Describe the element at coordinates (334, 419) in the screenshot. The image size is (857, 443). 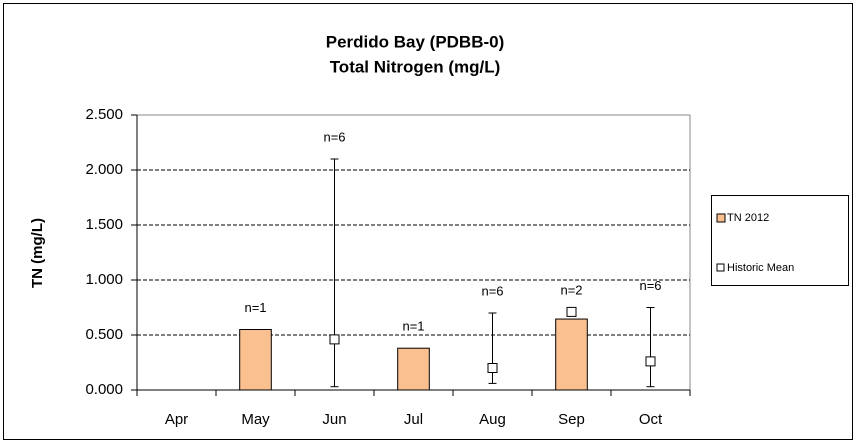
I see `x-tick-label: Jun` at that location.